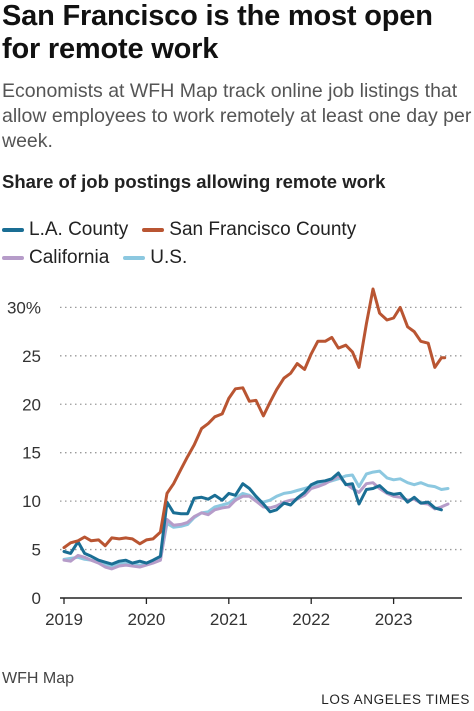 This screenshot has height=711, width=474. I want to click on y-tick-label-10: 10, so click(31, 501).